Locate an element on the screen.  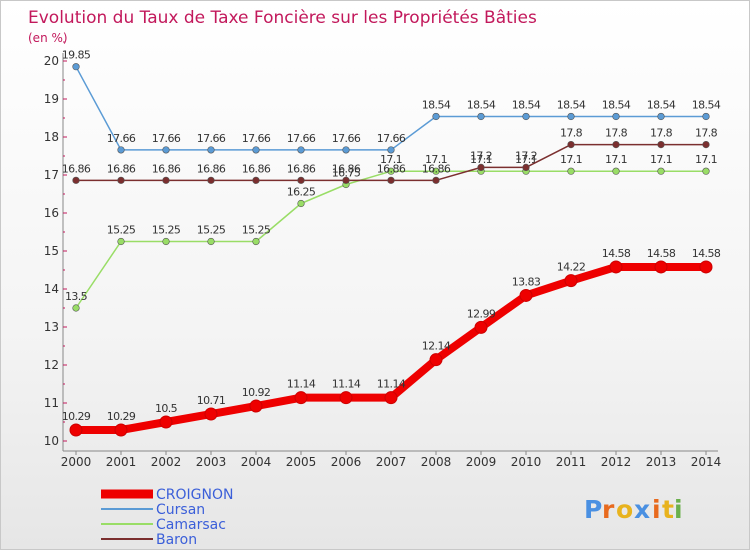
y-tick-label: 11 is located at coordinates (51, 403).